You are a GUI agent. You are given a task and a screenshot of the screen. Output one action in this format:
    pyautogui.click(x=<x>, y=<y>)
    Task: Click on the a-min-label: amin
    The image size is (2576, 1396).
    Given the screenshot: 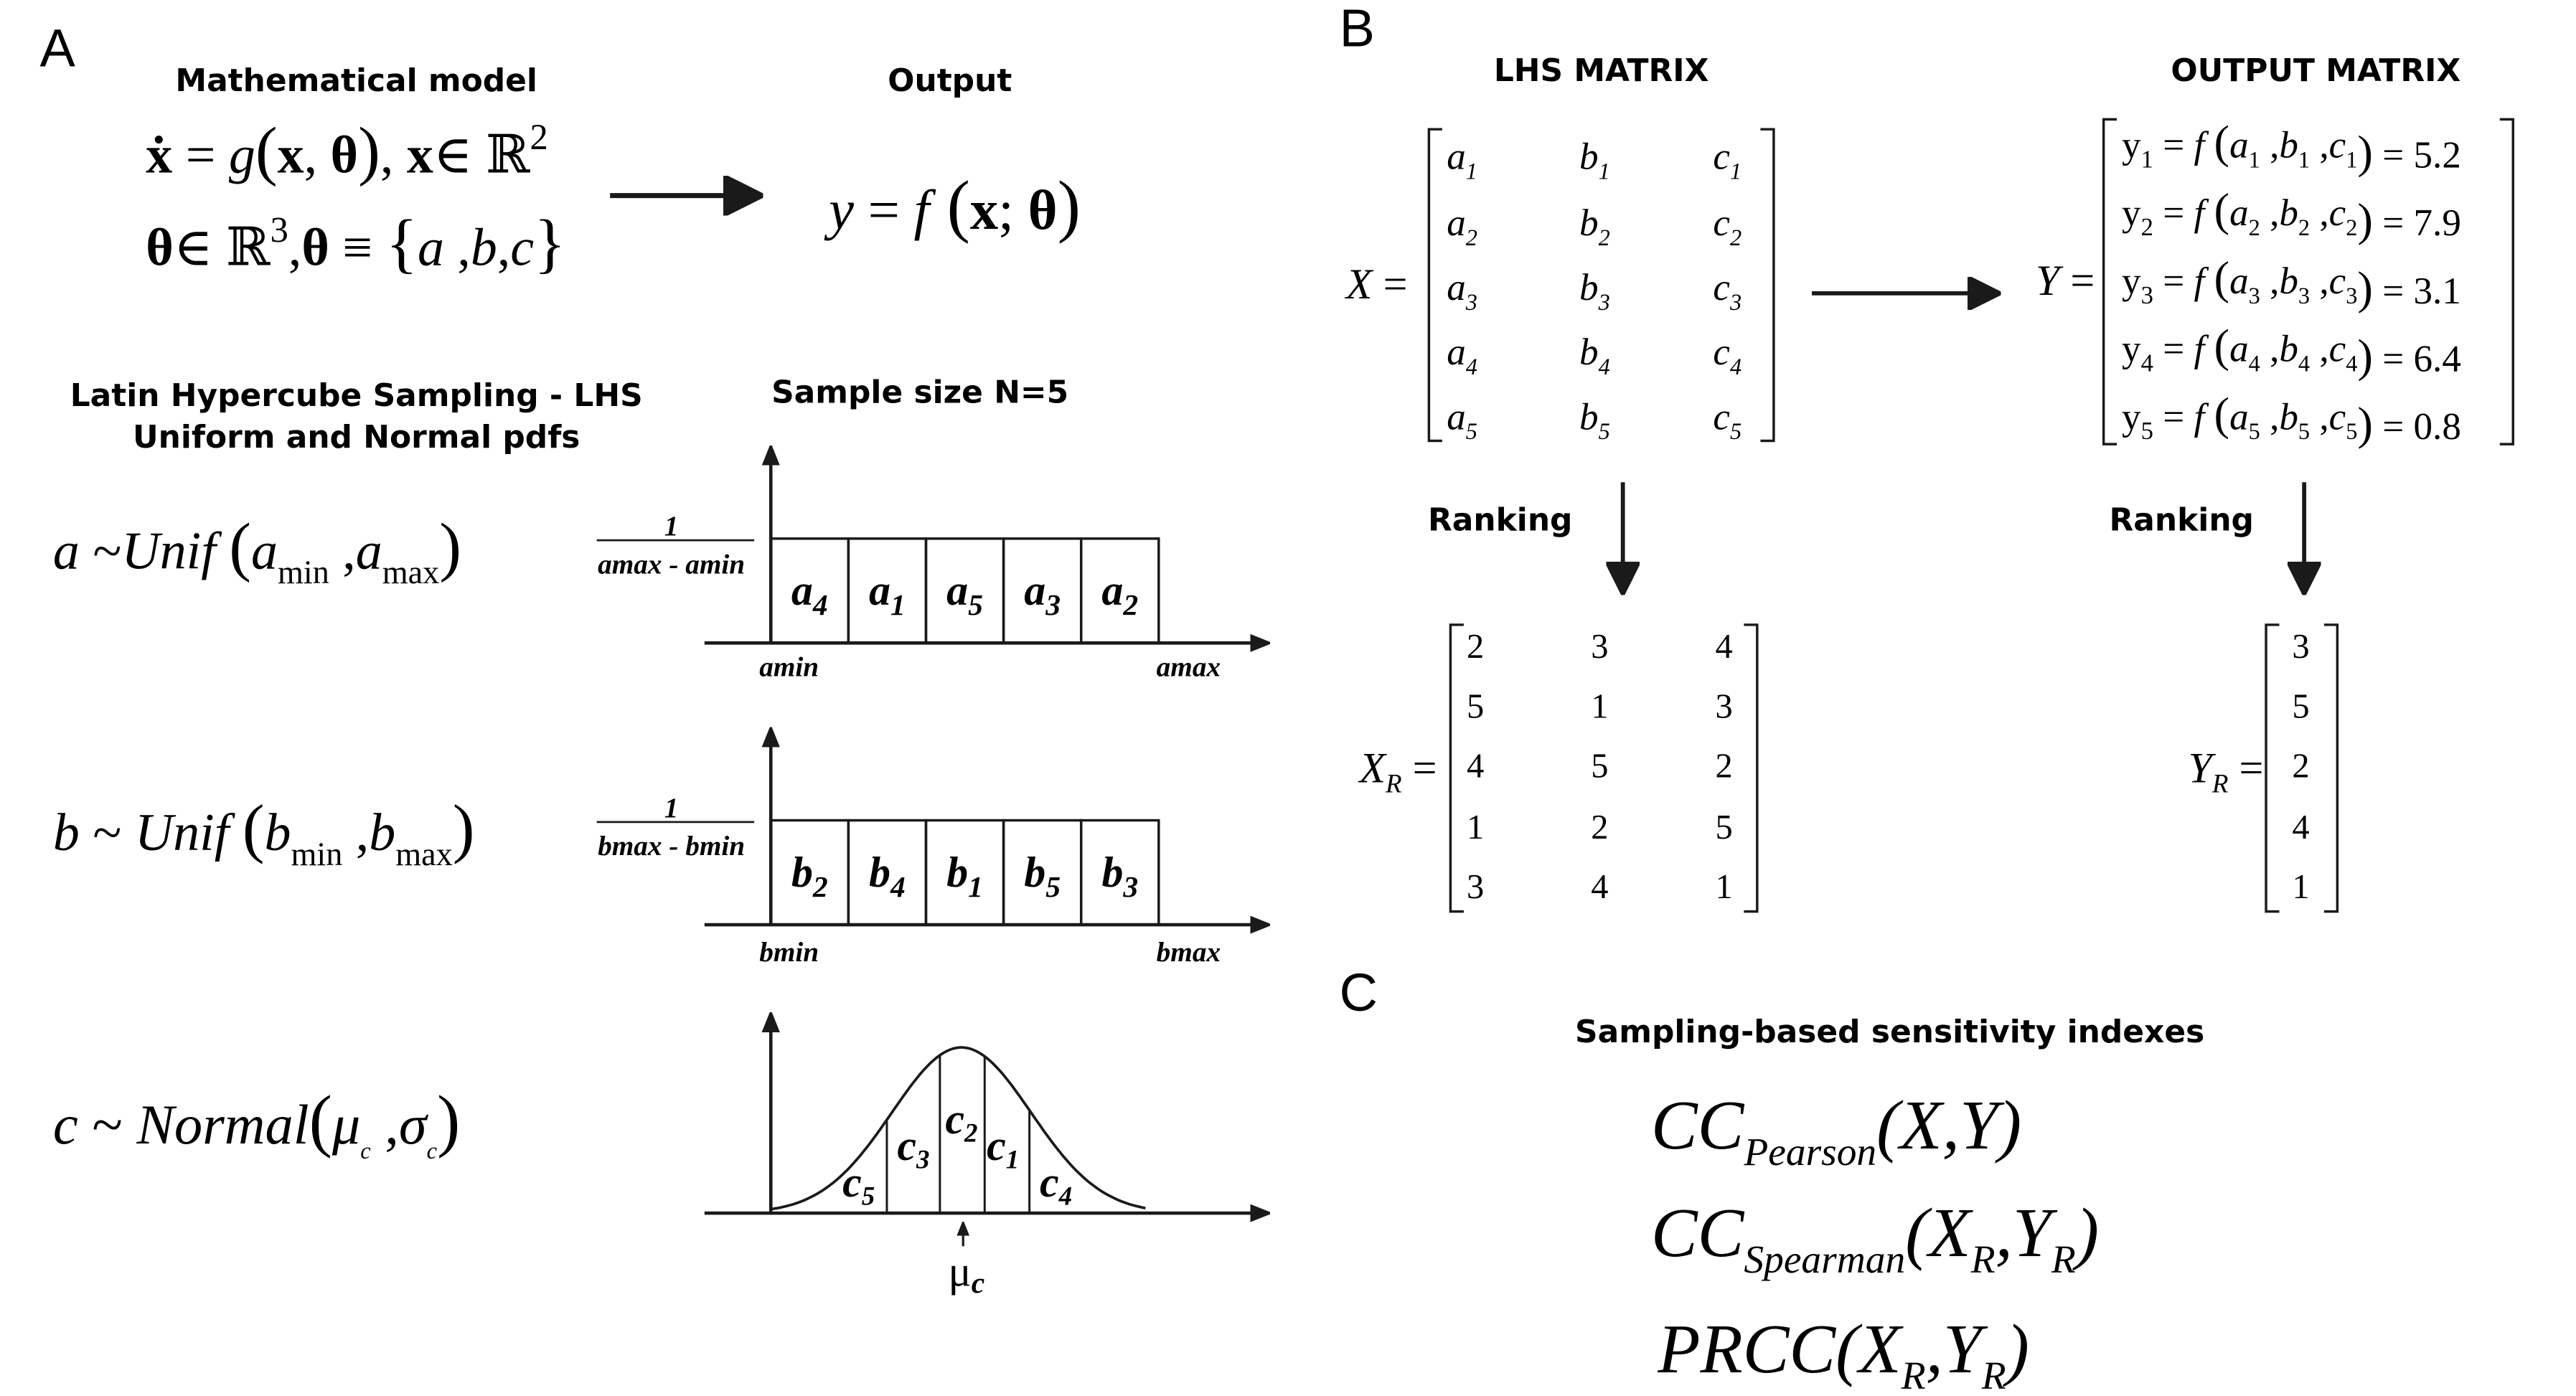 What is the action you would take?
    pyautogui.click(x=789, y=667)
    